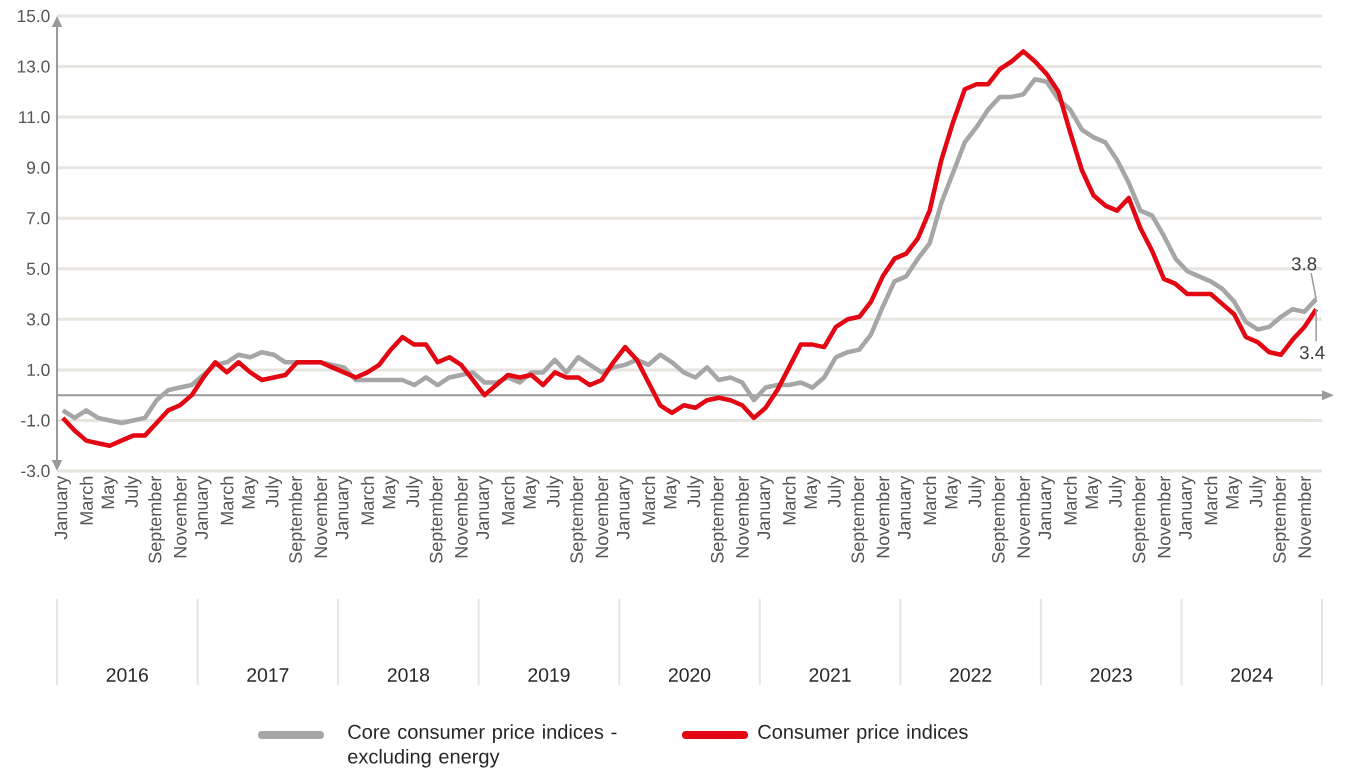  Describe the element at coordinates (1312, 352) in the screenshot. I see `data-label: 3.4` at that location.